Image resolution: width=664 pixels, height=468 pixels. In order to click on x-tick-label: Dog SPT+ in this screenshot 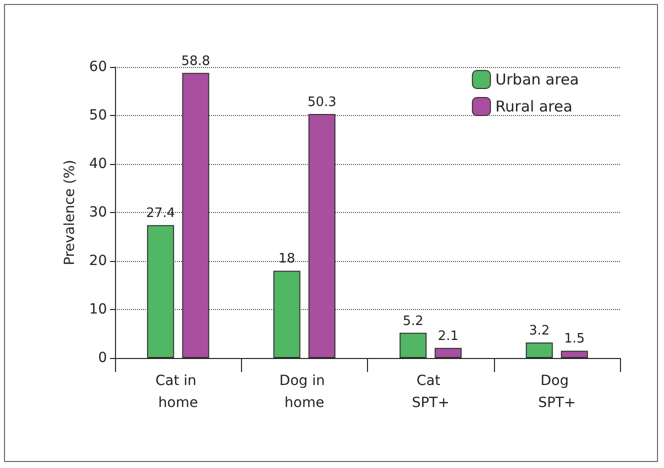, I will do `click(557, 392)`.